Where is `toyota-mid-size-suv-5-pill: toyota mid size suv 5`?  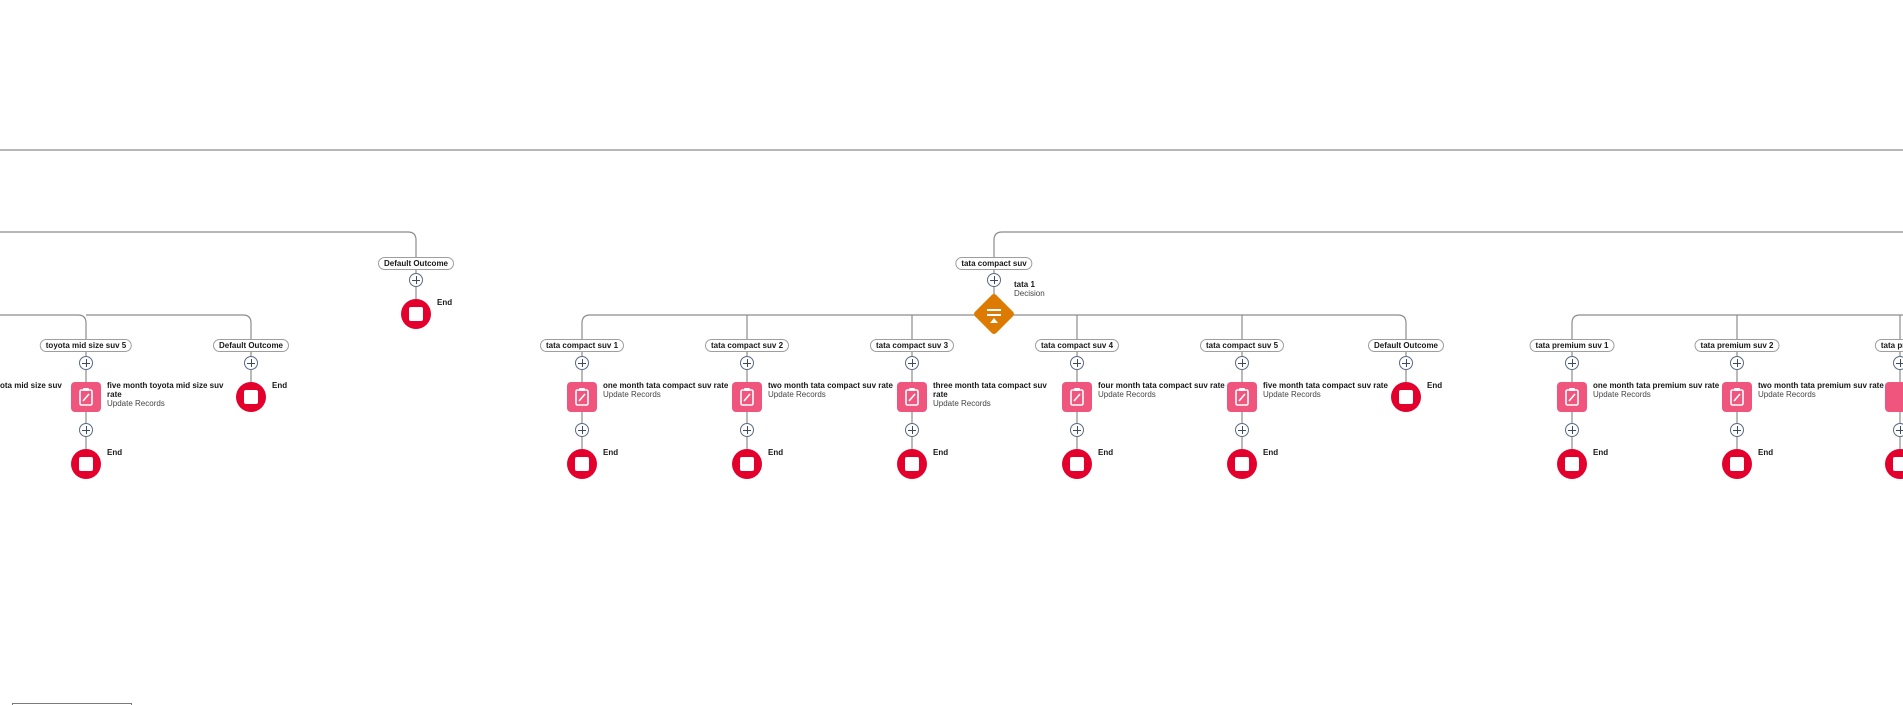
toyota-mid-size-suv-5-pill: toyota mid size suv 5 is located at coordinates (86, 345).